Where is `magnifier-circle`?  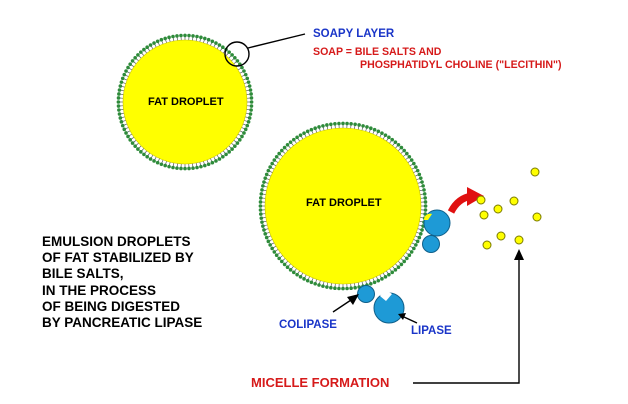
magnifier-circle is located at coordinates (237, 54).